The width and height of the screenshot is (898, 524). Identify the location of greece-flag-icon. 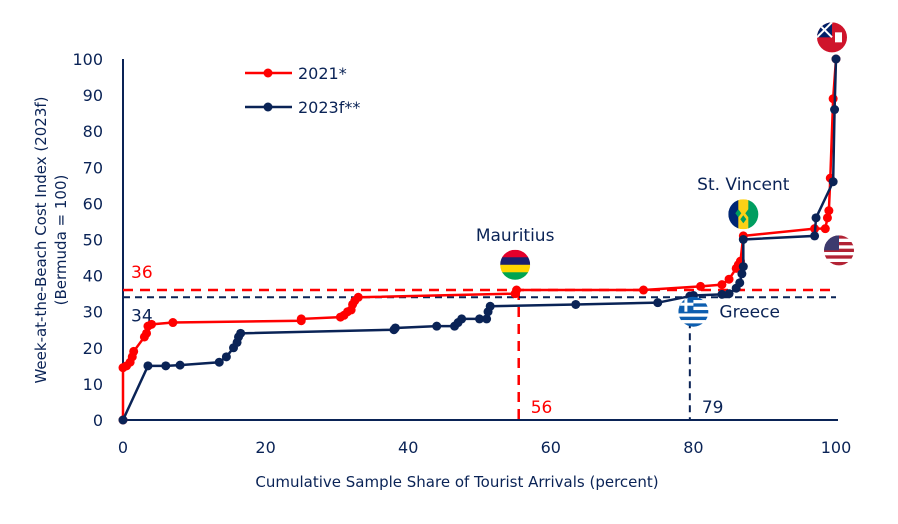
(693, 311).